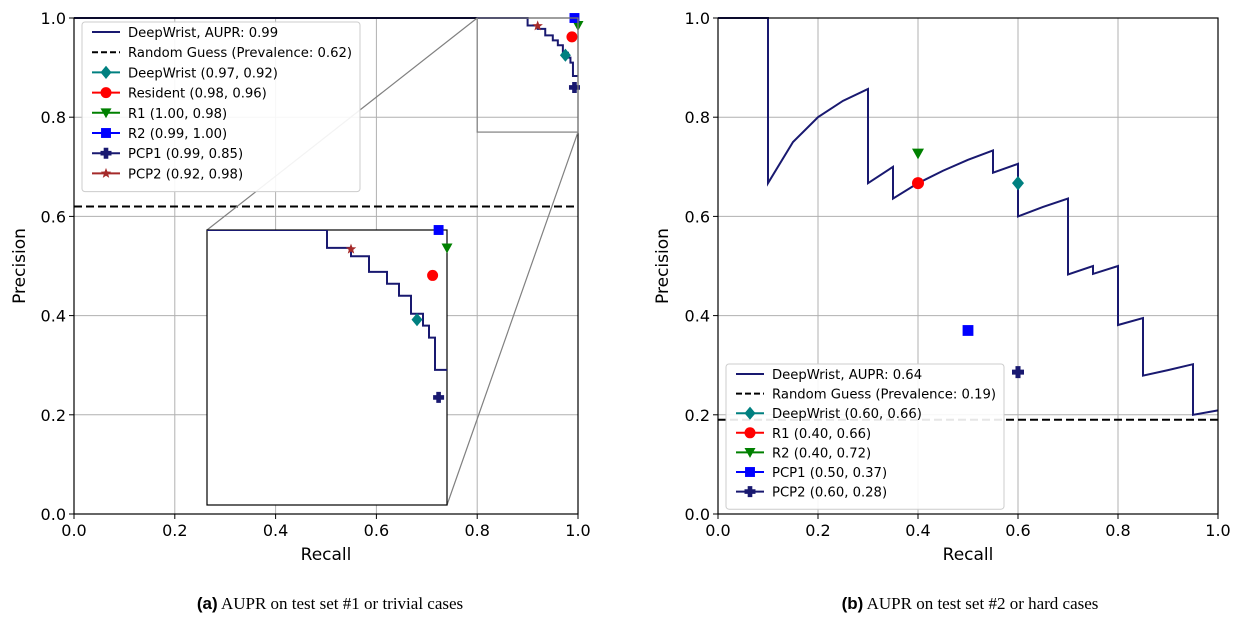  I want to click on zoom-connector-line, so click(512, 318).